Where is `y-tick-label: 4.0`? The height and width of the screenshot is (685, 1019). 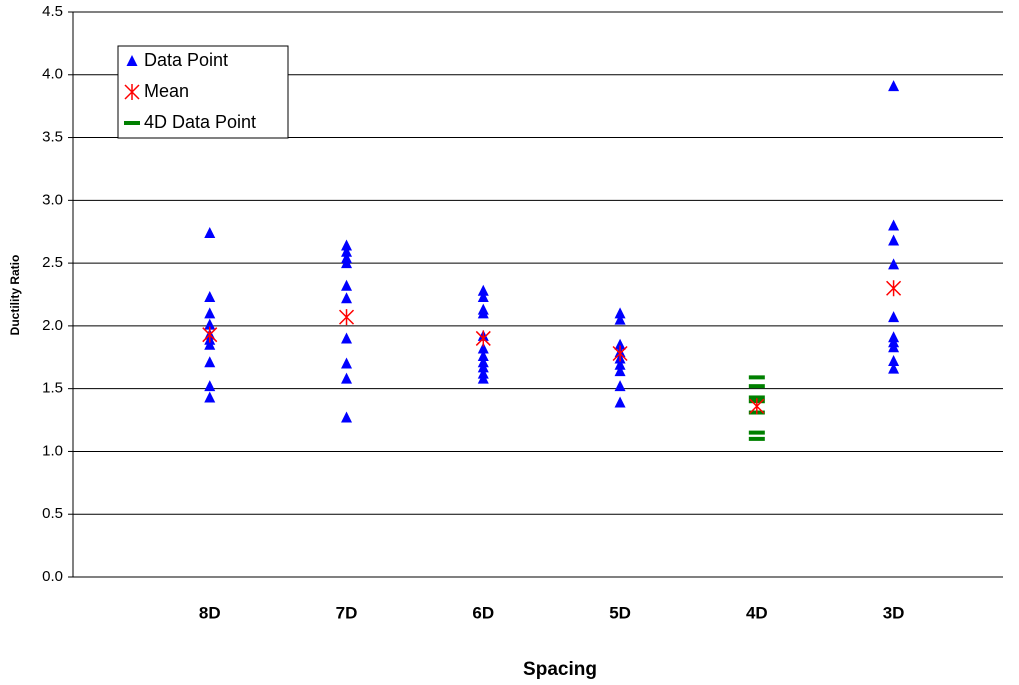
y-tick-label: 4.0 is located at coordinates (52, 74).